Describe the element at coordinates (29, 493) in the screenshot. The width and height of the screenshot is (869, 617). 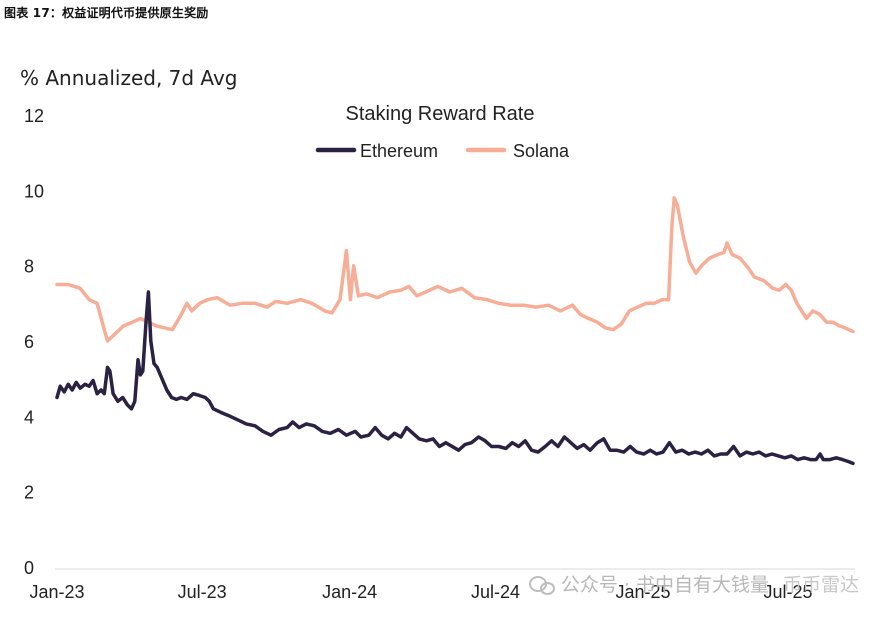
I see `y-tick-label: 2` at that location.